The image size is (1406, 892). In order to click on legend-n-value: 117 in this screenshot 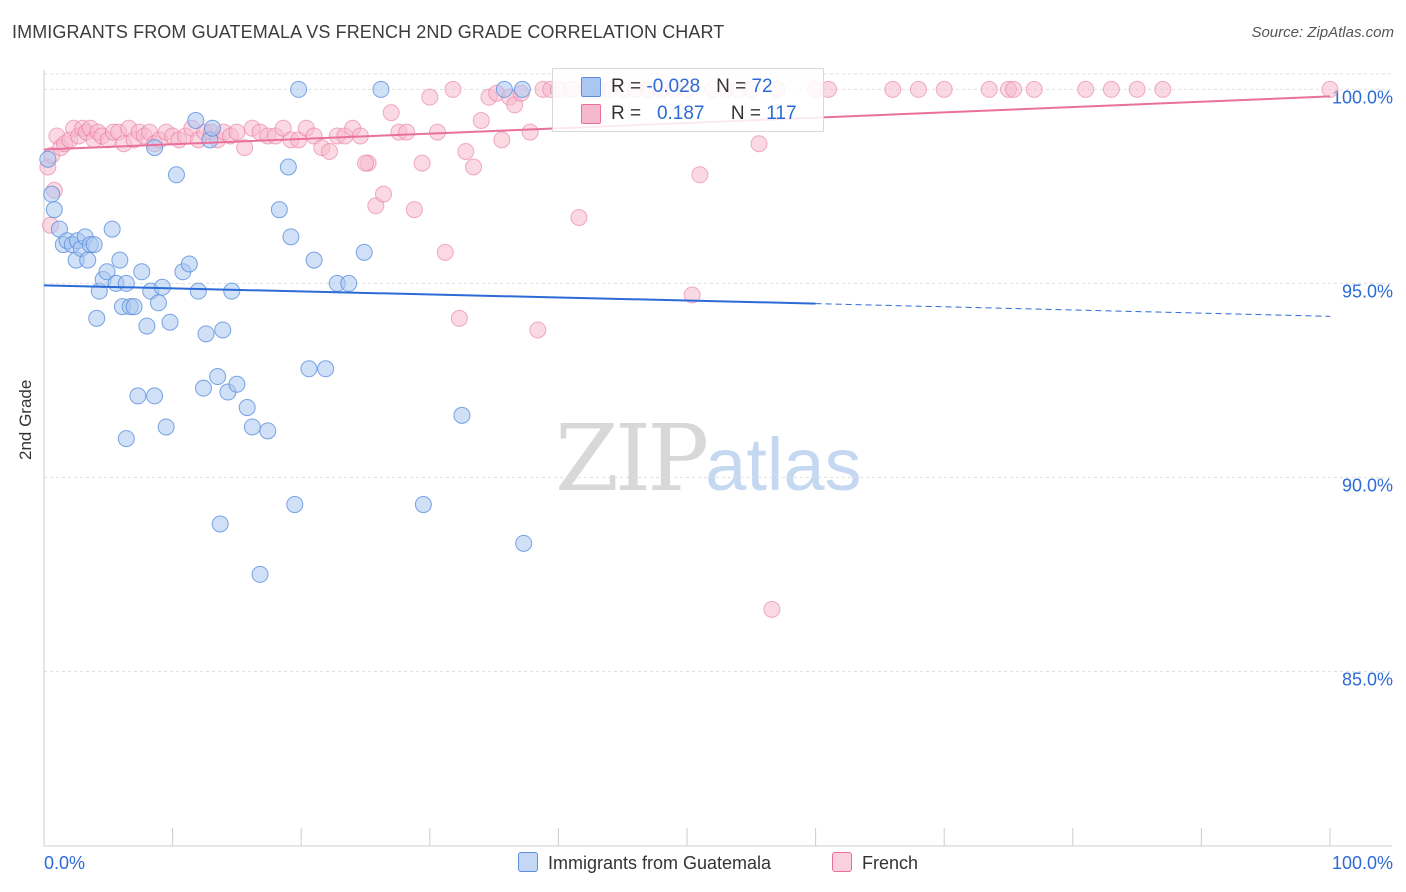, I will do `click(781, 113)`.